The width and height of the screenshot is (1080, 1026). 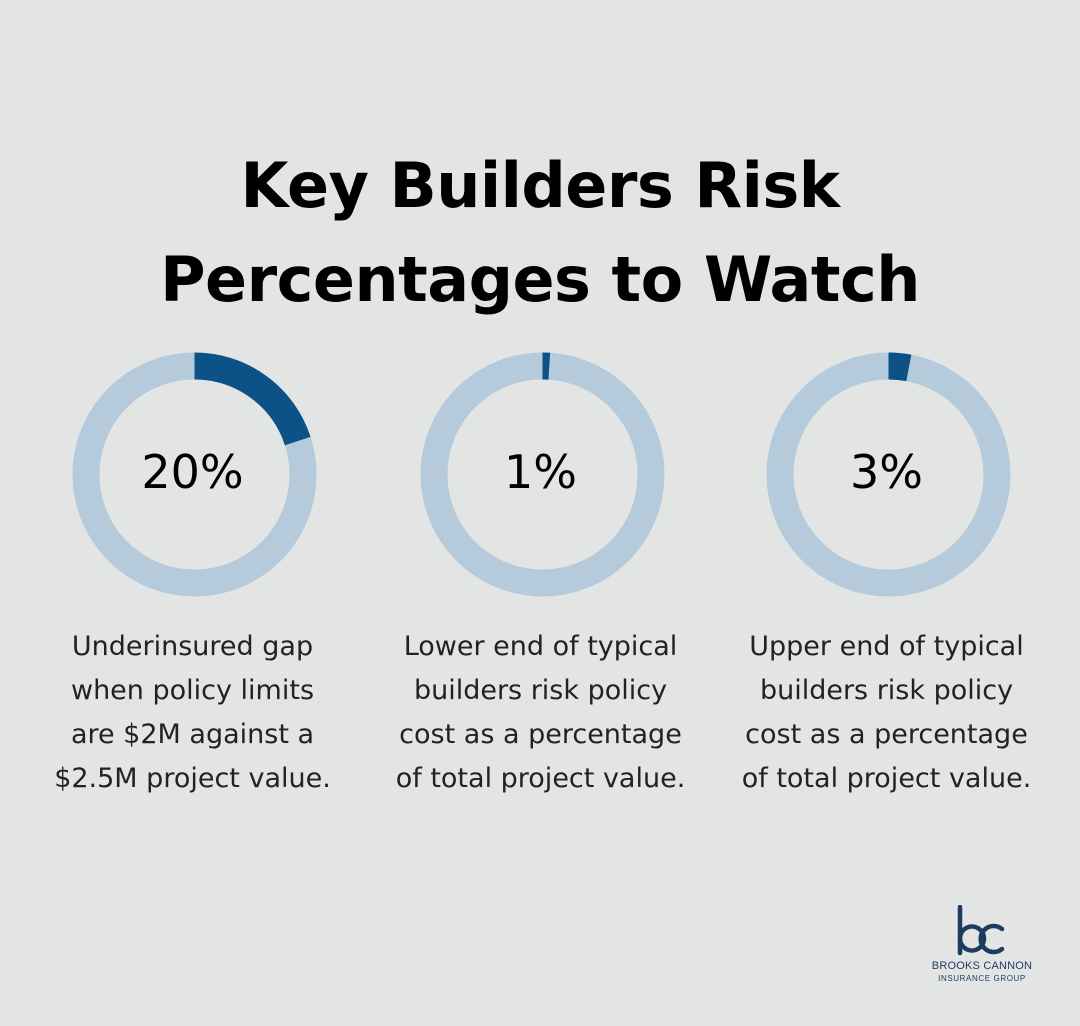 I want to click on description-line: Upper end of typical, so click(x=886, y=646).